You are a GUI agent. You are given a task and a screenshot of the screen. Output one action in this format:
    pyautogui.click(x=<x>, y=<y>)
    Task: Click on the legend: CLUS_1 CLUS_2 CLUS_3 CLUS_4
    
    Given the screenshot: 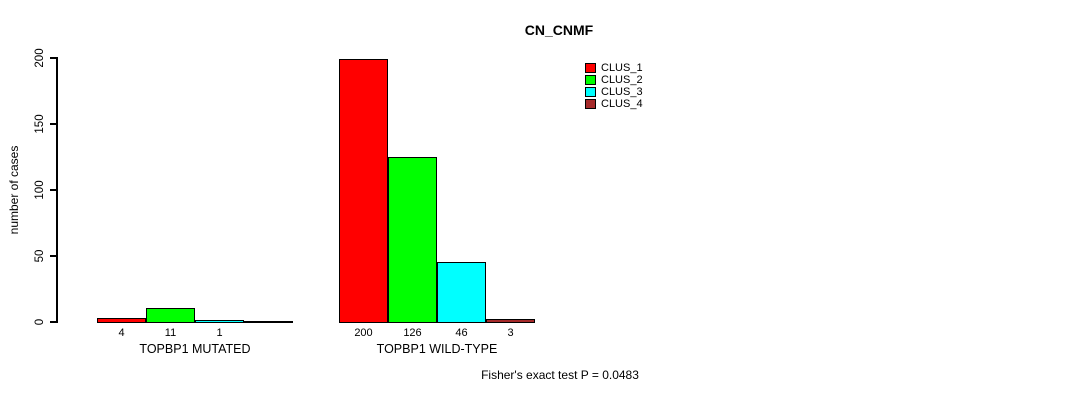 What is the action you would take?
    pyautogui.click(x=614, y=86)
    